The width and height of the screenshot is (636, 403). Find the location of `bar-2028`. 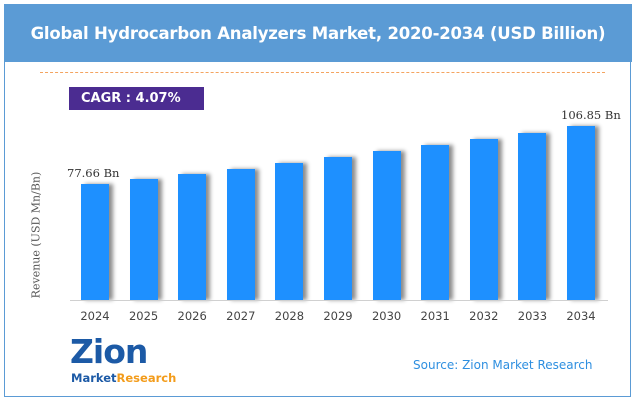

bar-2028 is located at coordinates (289, 231).